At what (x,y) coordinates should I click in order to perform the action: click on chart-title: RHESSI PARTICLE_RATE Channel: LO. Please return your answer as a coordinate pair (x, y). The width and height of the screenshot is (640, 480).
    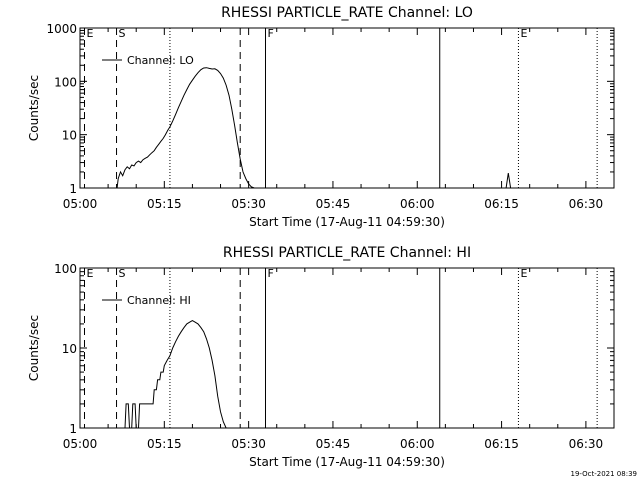
    Looking at the image, I should click on (347, 13).